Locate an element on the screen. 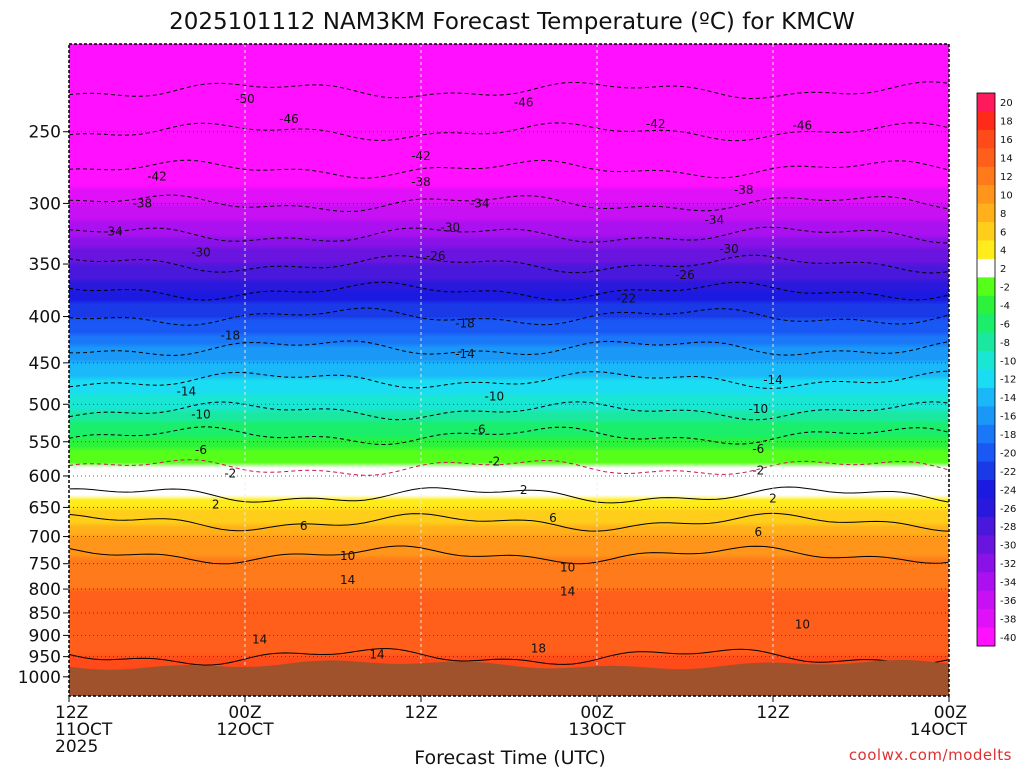 Image resolution: width=1024 pixels, height=768 pixels. colorbar-tick-label: -10 is located at coordinates (1008, 361).